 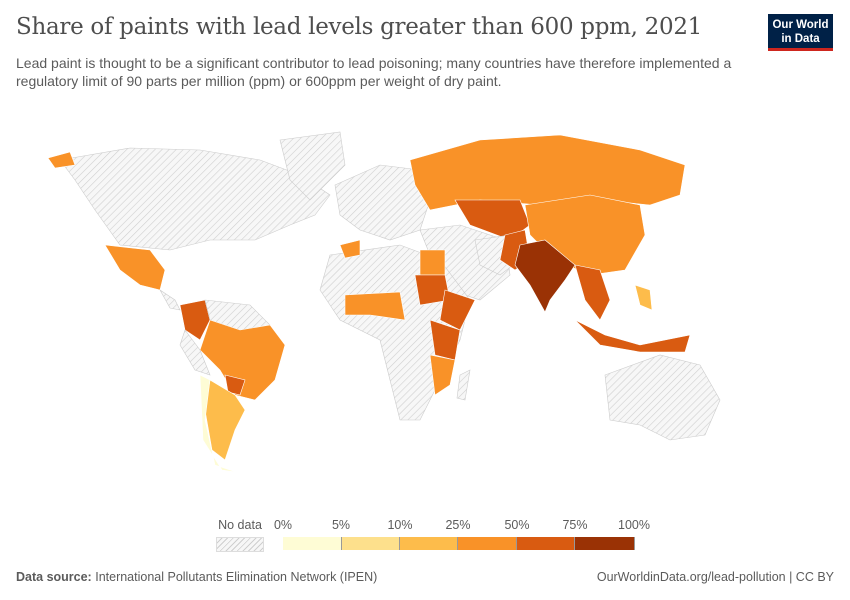 I want to click on region-chile, so click(x=218, y=423).